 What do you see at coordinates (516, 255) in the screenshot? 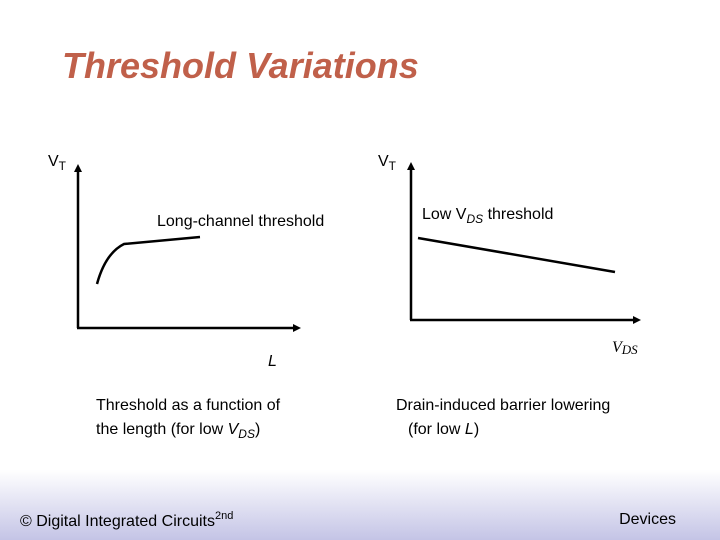
I see `threshold-line` at bounding box center [516, 255].